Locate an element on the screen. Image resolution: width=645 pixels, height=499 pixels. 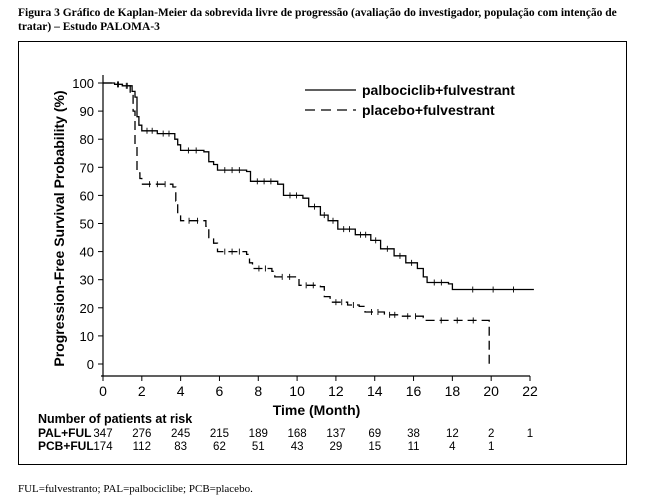
risk-row-label: PCB+FUL is located at coordinates (66, 446).